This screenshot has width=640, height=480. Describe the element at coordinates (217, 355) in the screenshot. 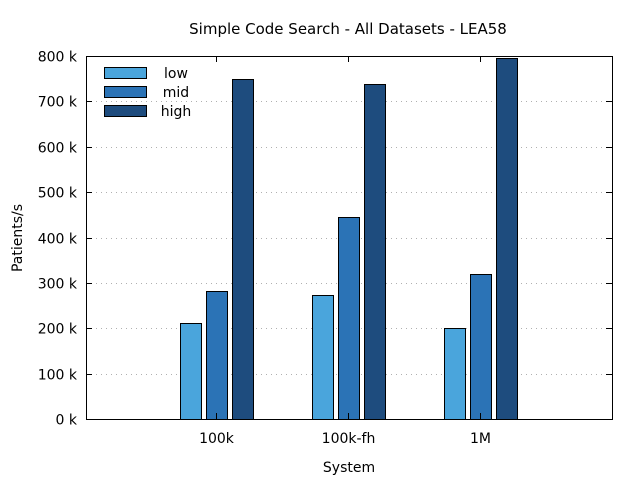

I see `bar-mid-100k` at that location.